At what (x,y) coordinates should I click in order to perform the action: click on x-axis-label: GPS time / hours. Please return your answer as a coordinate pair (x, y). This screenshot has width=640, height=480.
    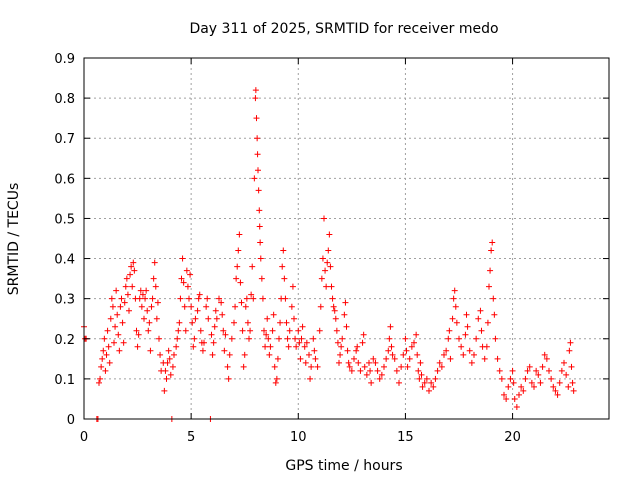
    Looking at the image, I should click on (343, 466).